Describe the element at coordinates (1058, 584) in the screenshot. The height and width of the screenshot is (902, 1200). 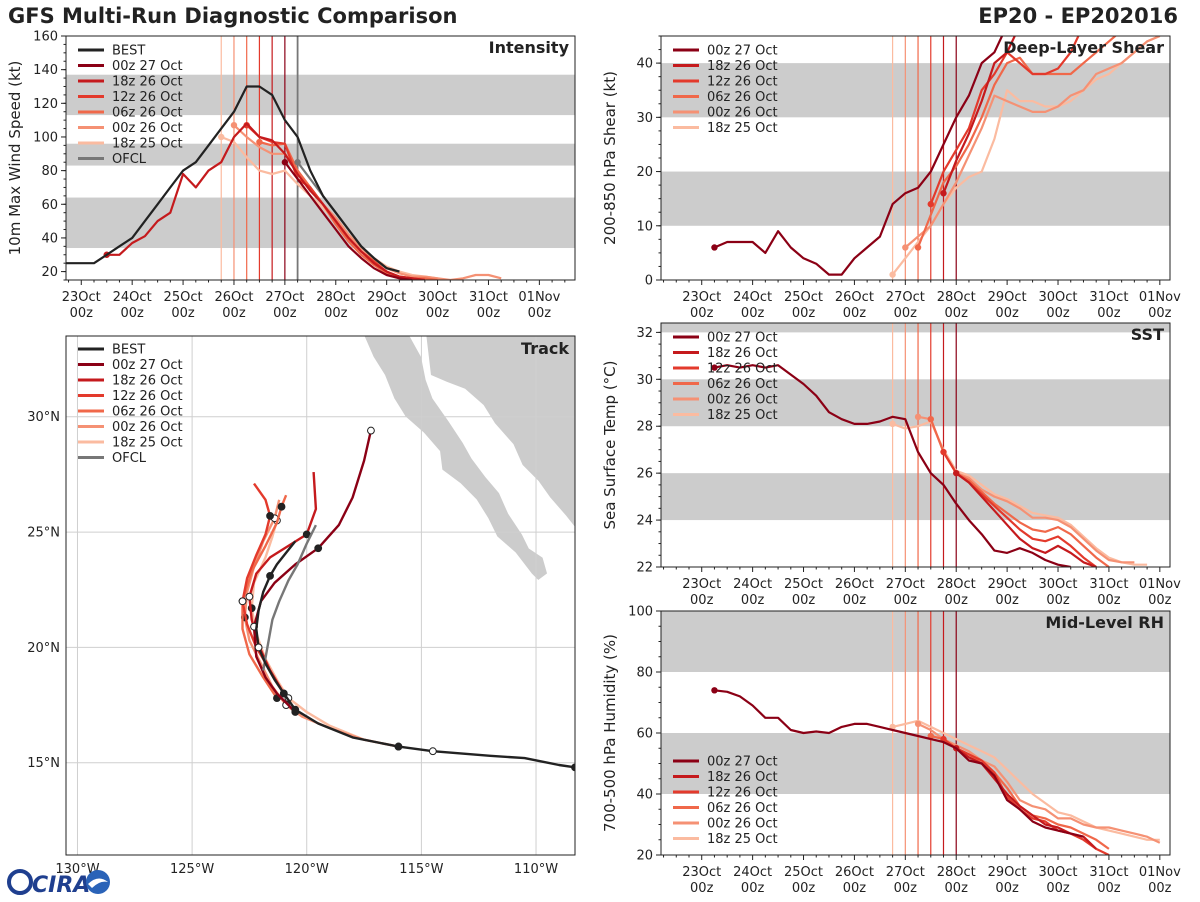
I see `sst-xtick-day-label: 30Oct` at that location.